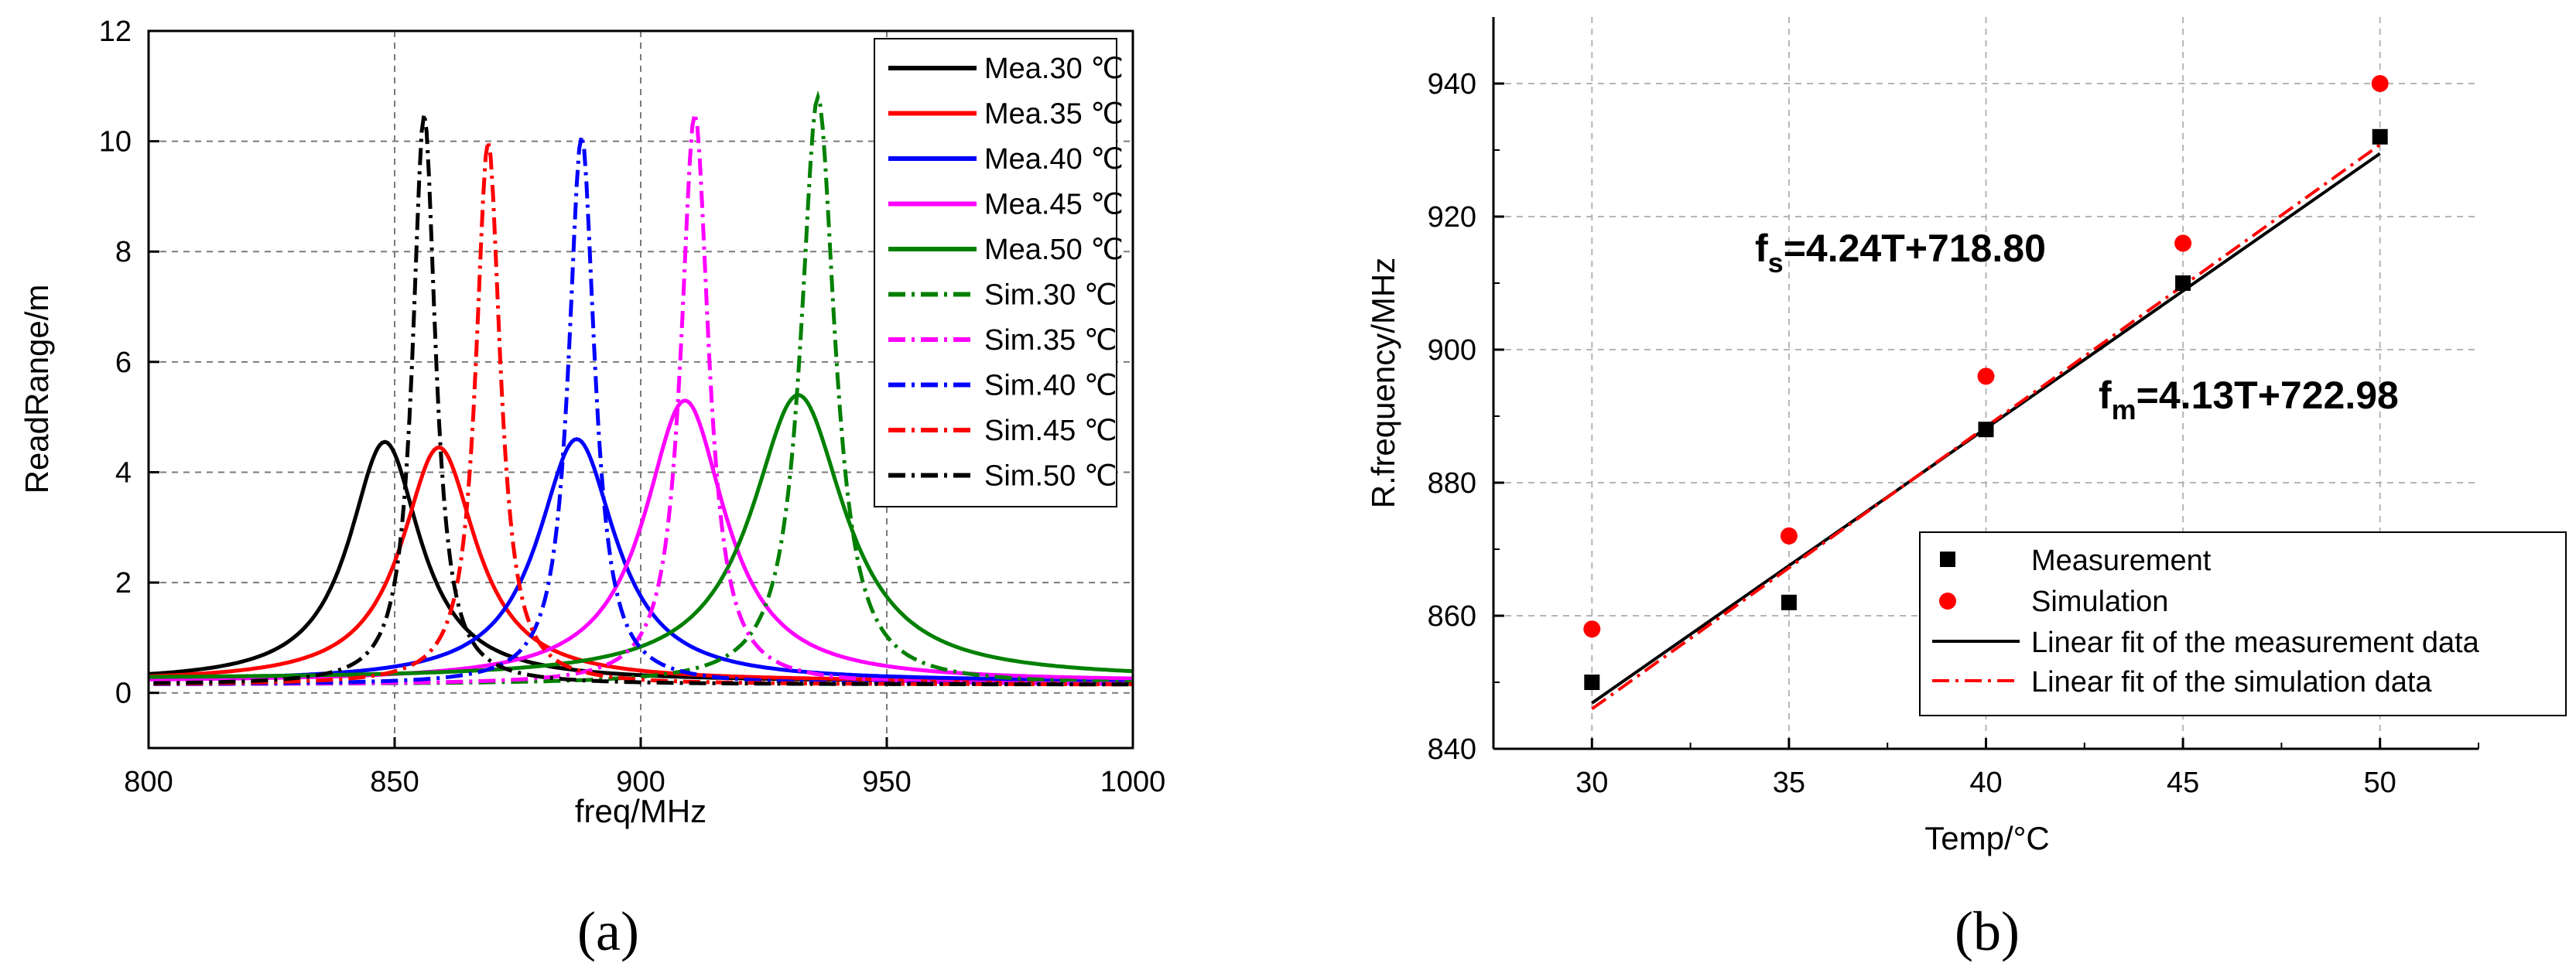 This screenshot has width=2576, height=977. Describe the element at coordinates (2268, 395) in the screenshot. I see `meas-eq-body: =4.13T+722.98` at that location.